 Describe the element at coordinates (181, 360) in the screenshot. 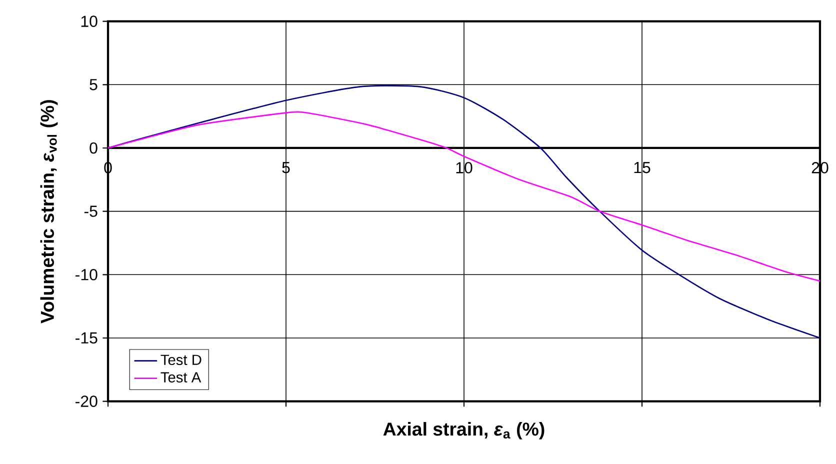

I see `legend-label: Test D` at that location.